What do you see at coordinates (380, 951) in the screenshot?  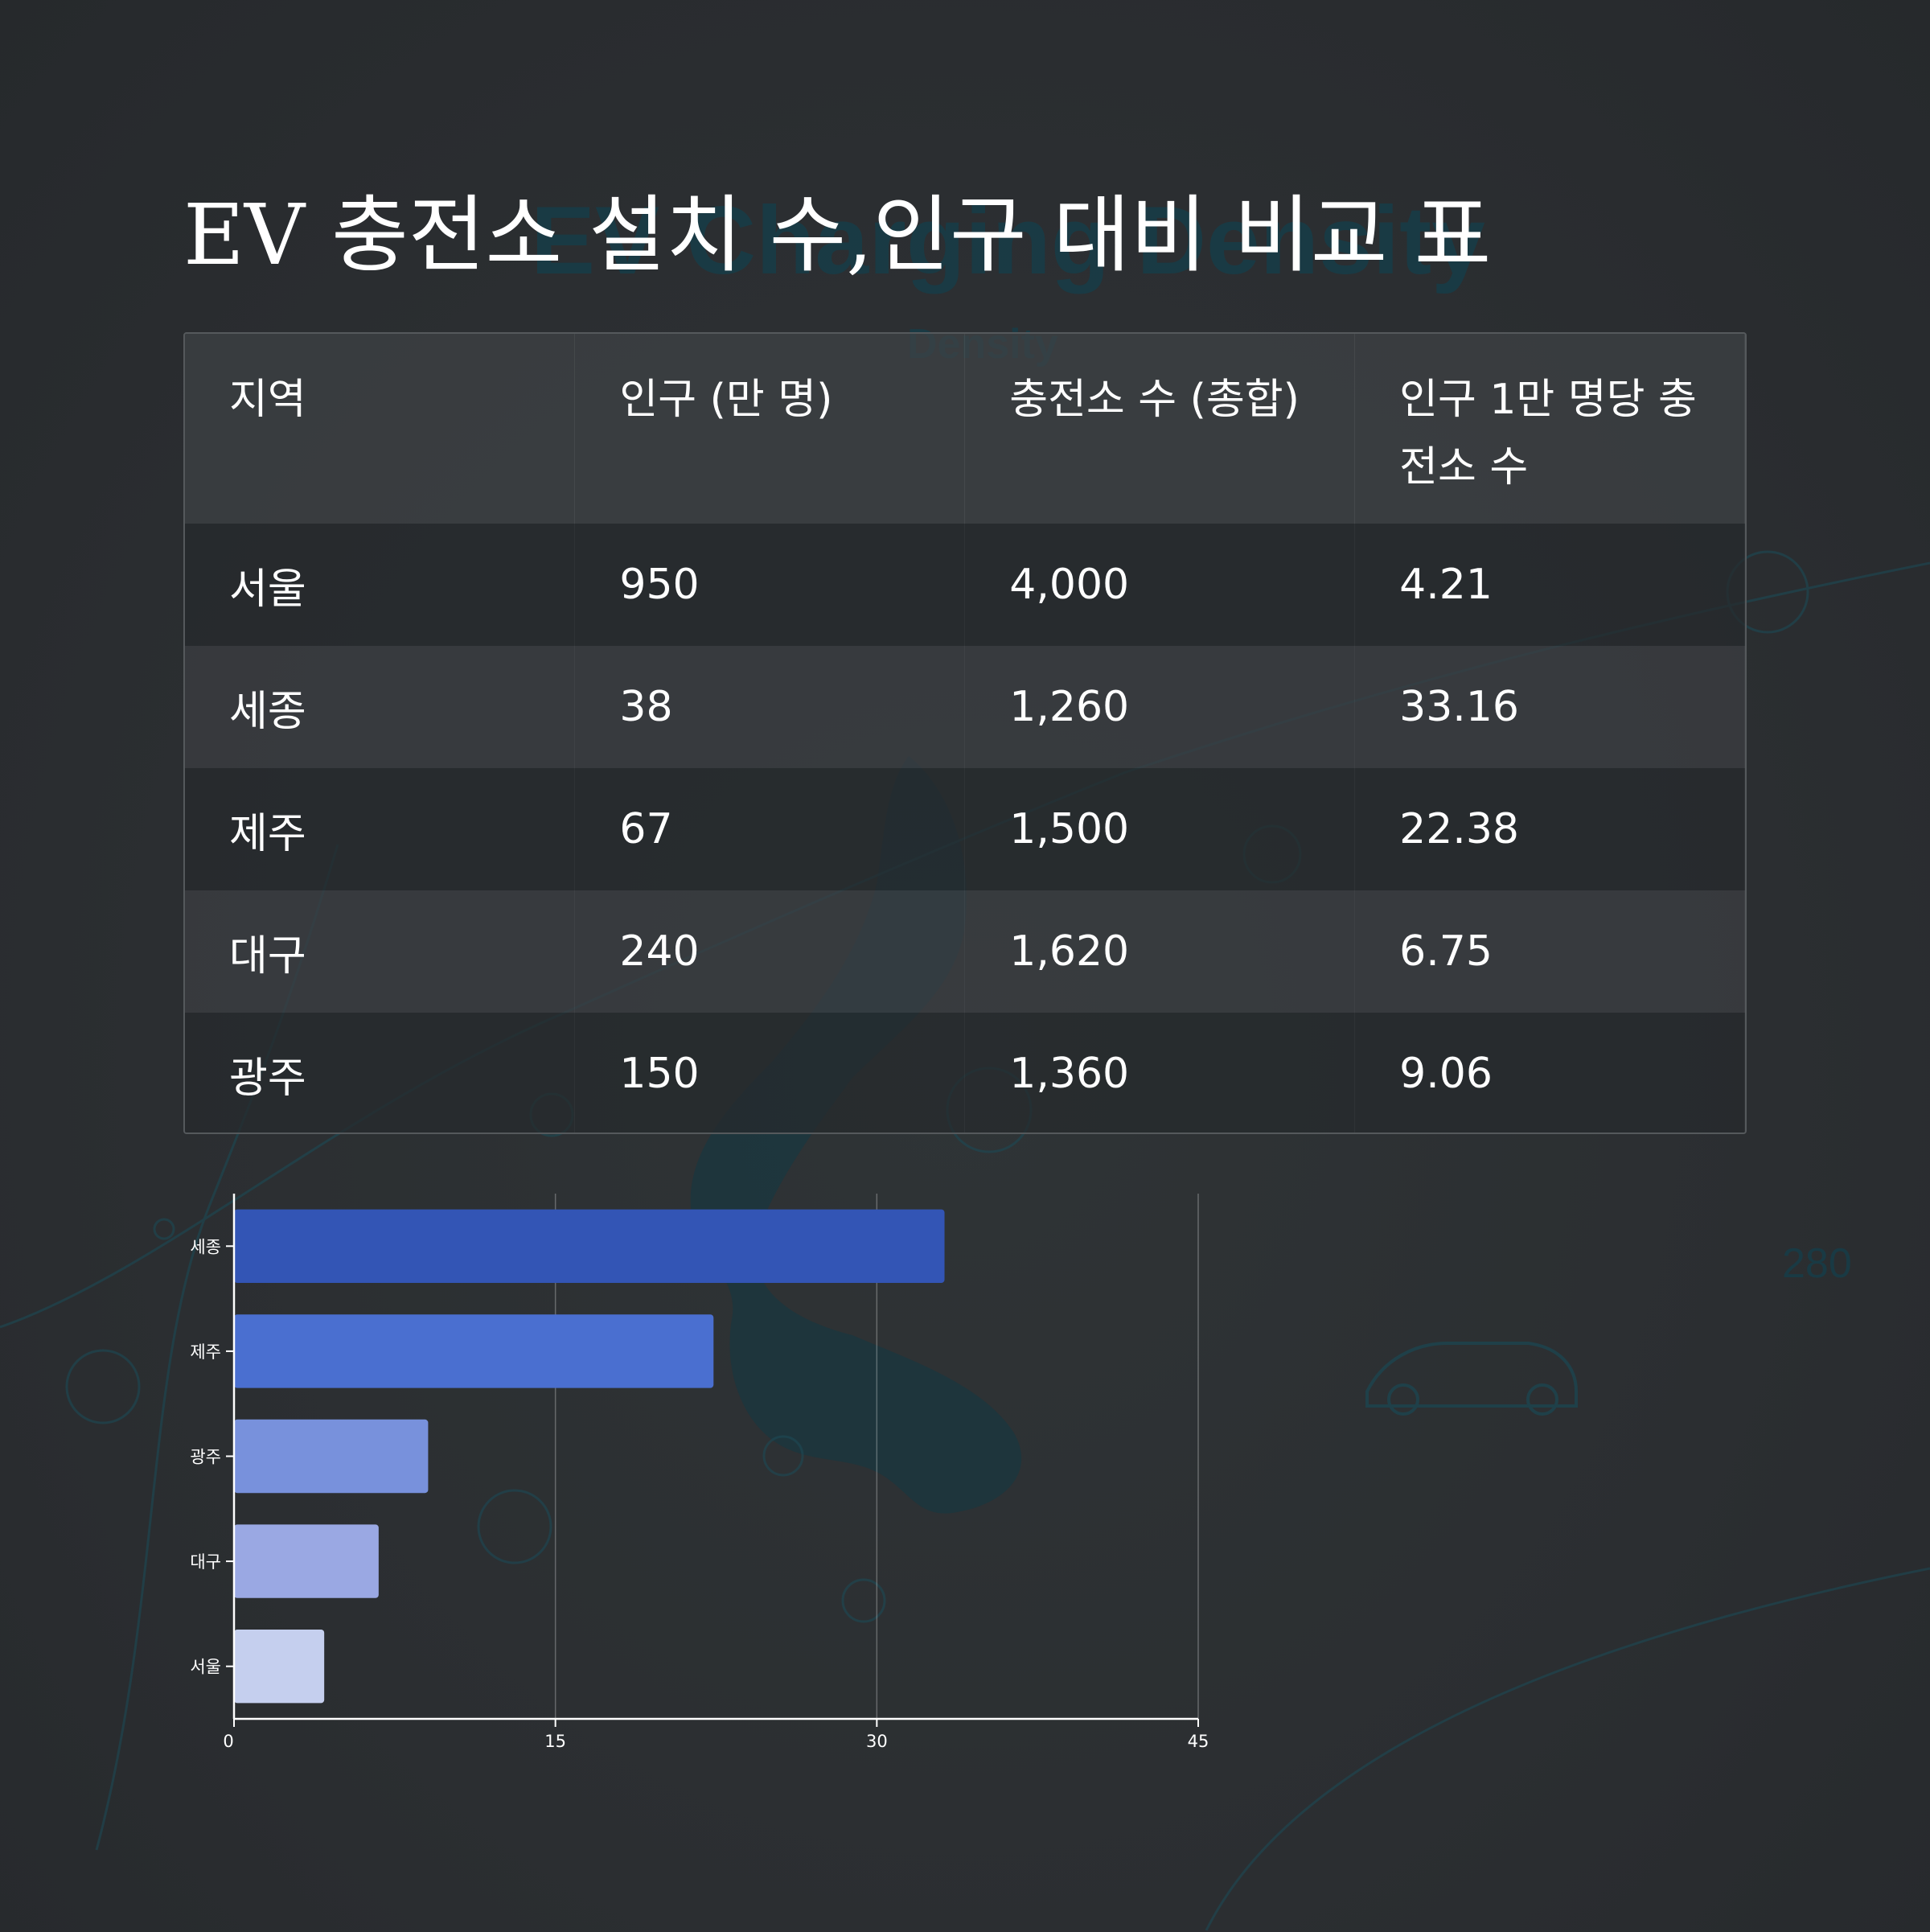 I see `cell-region: 대구` at bounding box center [380, 951].